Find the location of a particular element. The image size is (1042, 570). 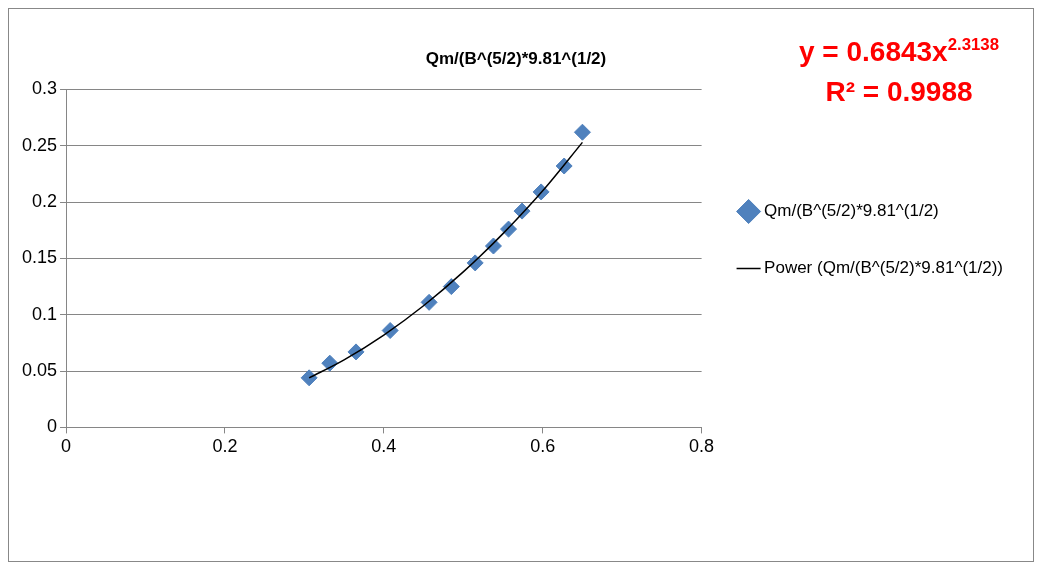

y-tick-label: 0.05 is located at coordinates (39, 370).